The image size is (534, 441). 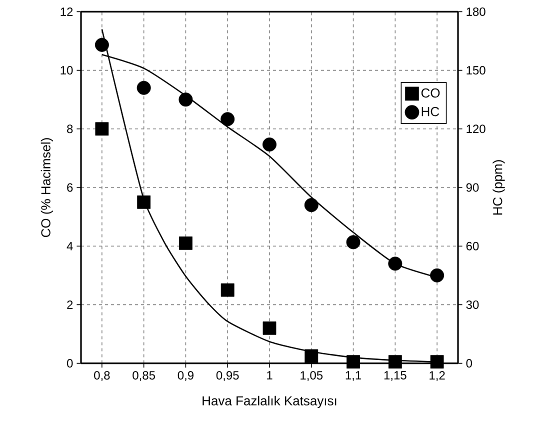 What do you see at coordinates (70, 187) in the screenshot?
I see `y-tick-label: 6` at bounding box center [70, 187].